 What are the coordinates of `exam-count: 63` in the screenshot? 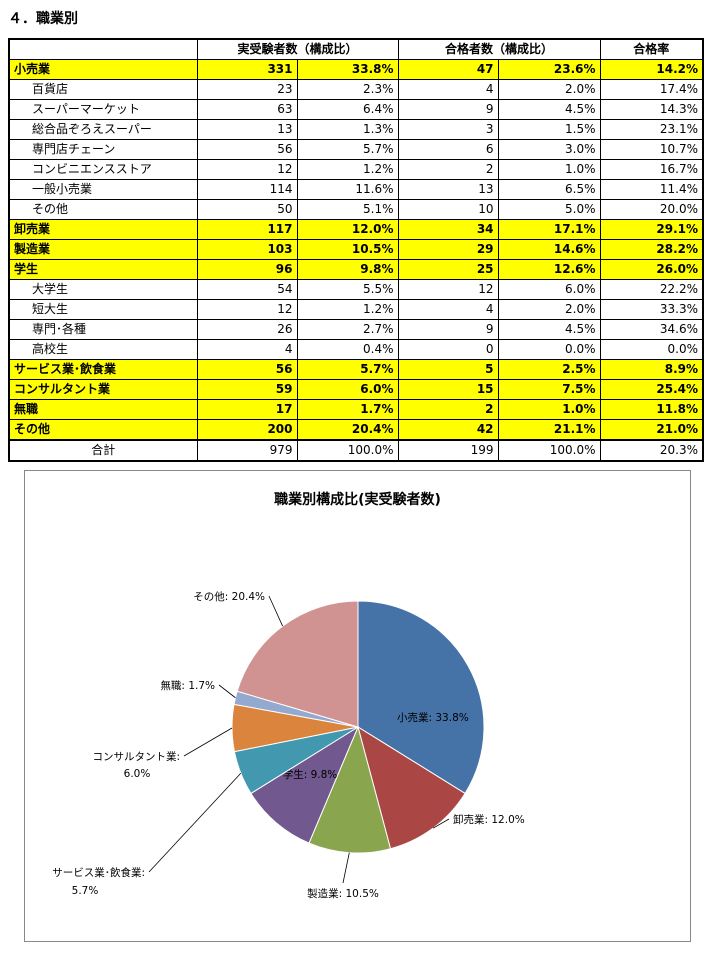 It's located at (247, 109).